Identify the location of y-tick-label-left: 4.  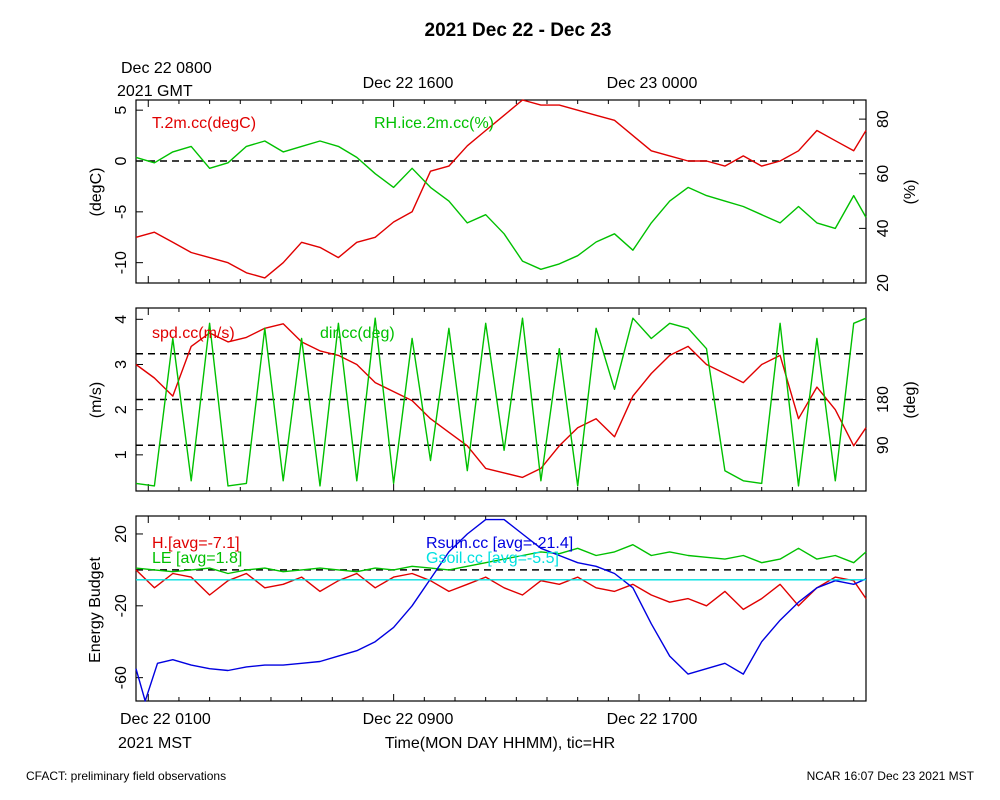
(121, 319).